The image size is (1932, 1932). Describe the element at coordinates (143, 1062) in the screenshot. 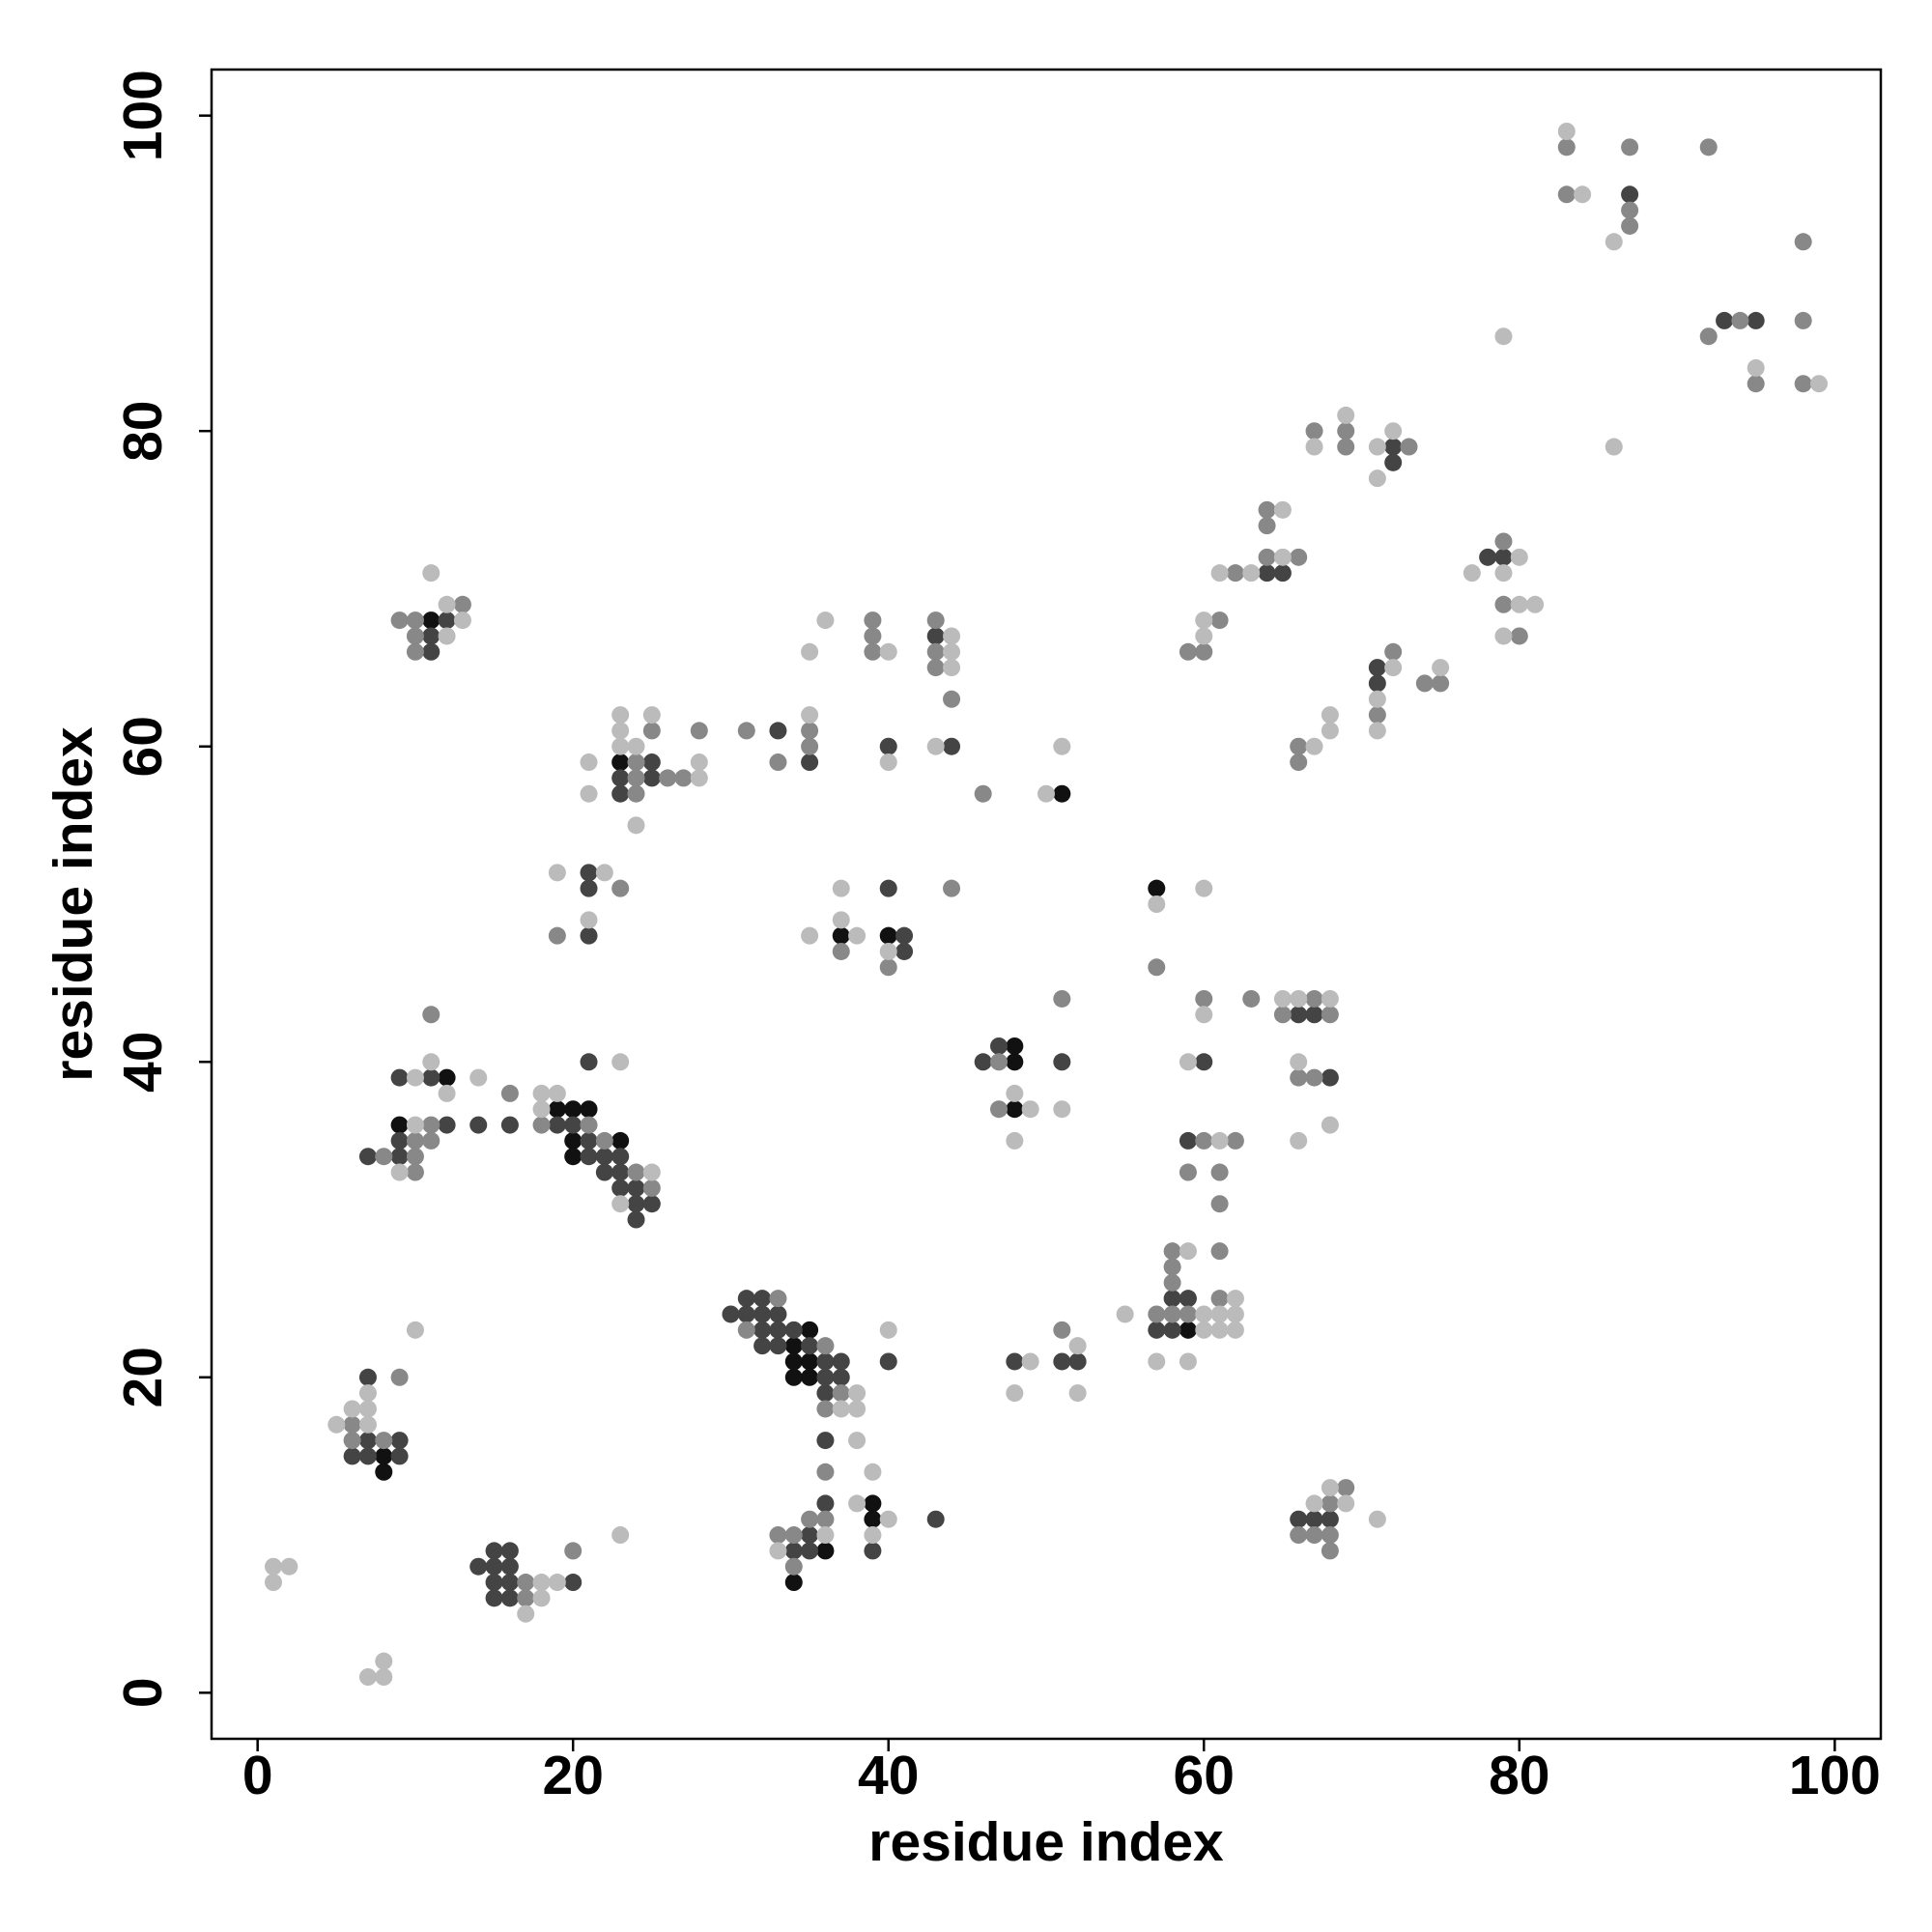

I see `y-tick-label: 40` at that location.